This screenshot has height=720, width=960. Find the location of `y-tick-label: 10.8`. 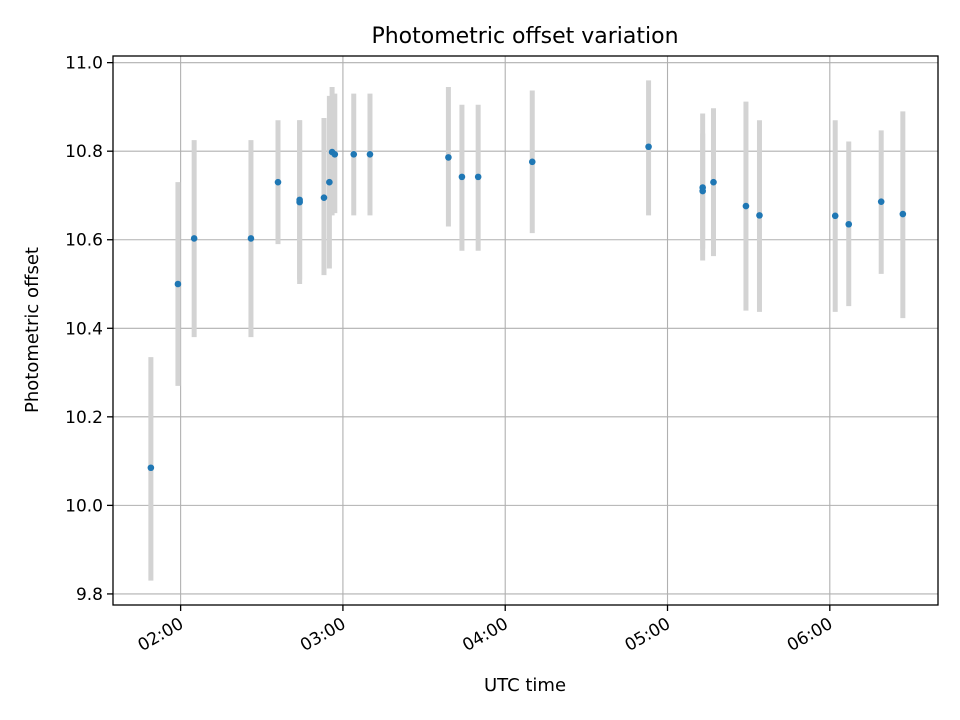

y-tick-label: 10.8 is located at coordinates (84, 152).